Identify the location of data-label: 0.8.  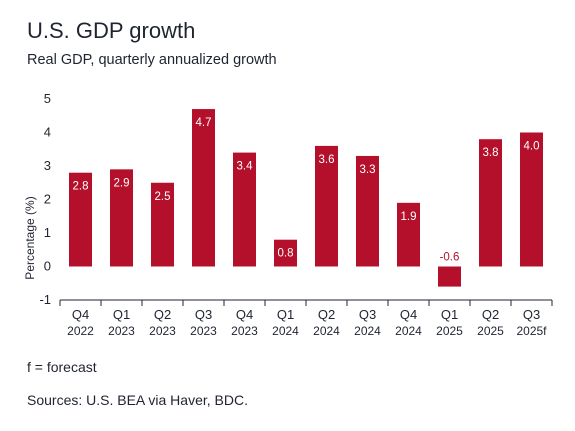
(286, 254).